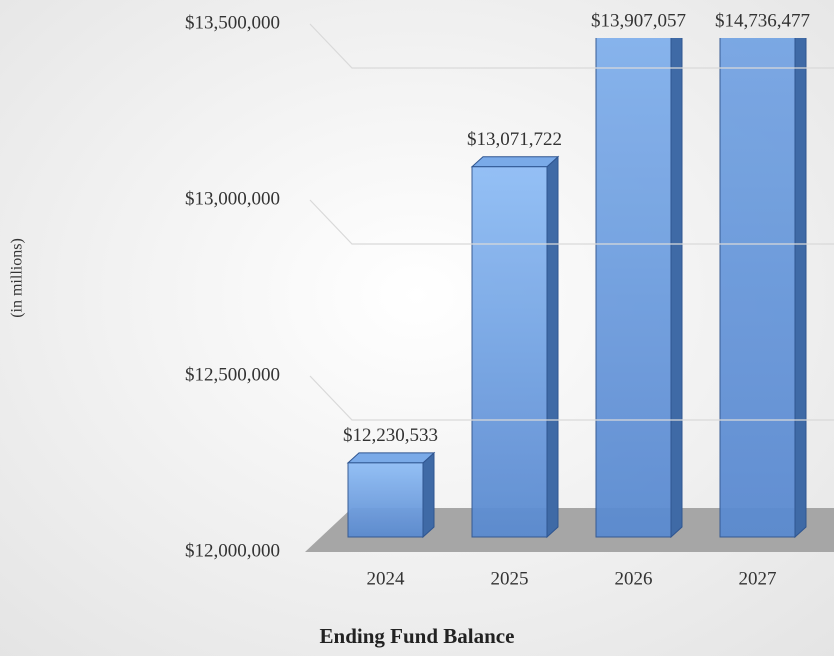 This screenshot has width=834, height=656. Describe the element at coordinates (569, 530) in the screenshot. I see `floor` at that location.